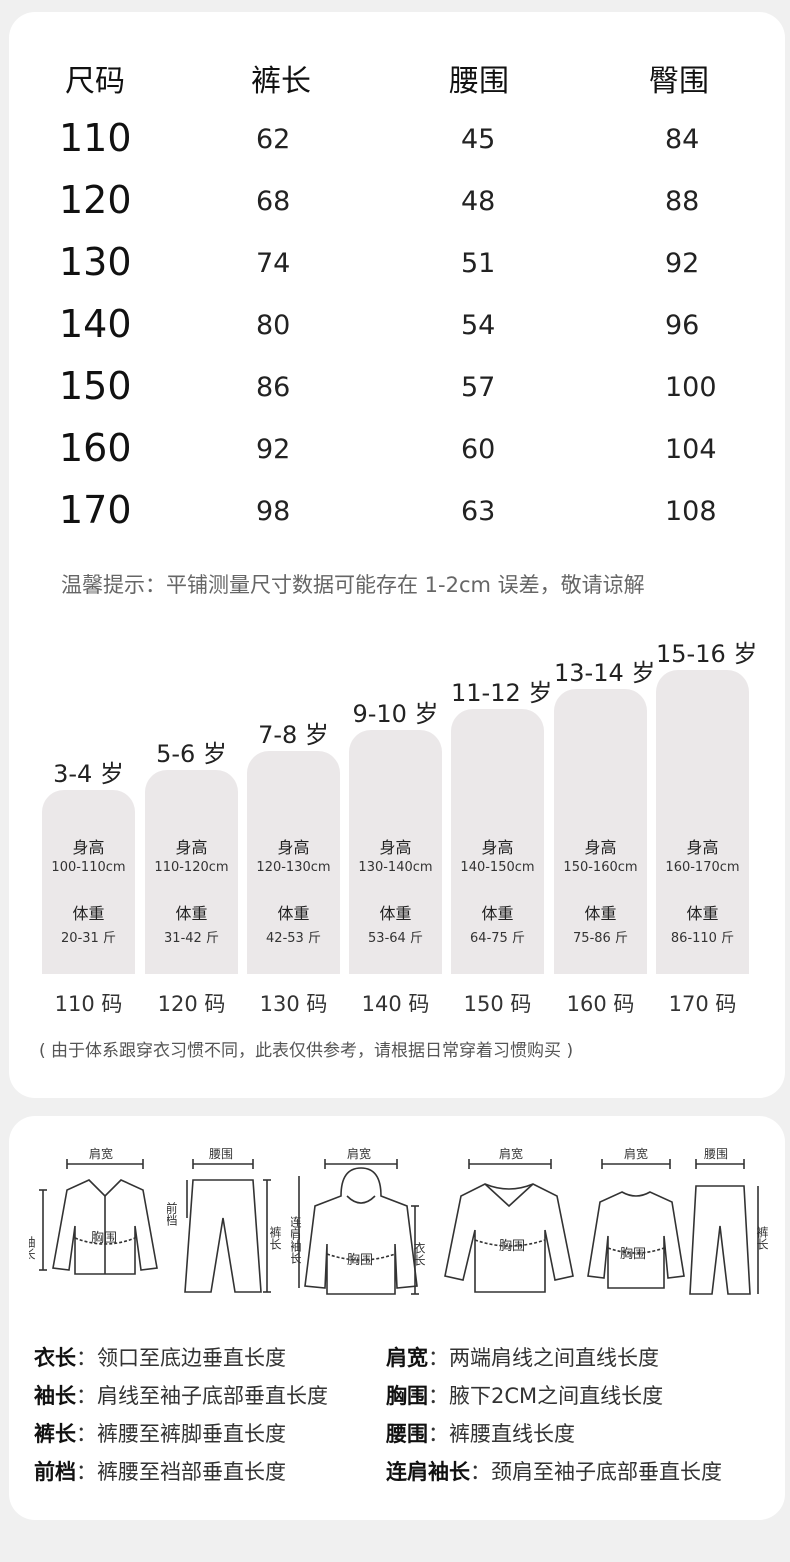  I want to click on waist-cell: 63, so click(478, 511).